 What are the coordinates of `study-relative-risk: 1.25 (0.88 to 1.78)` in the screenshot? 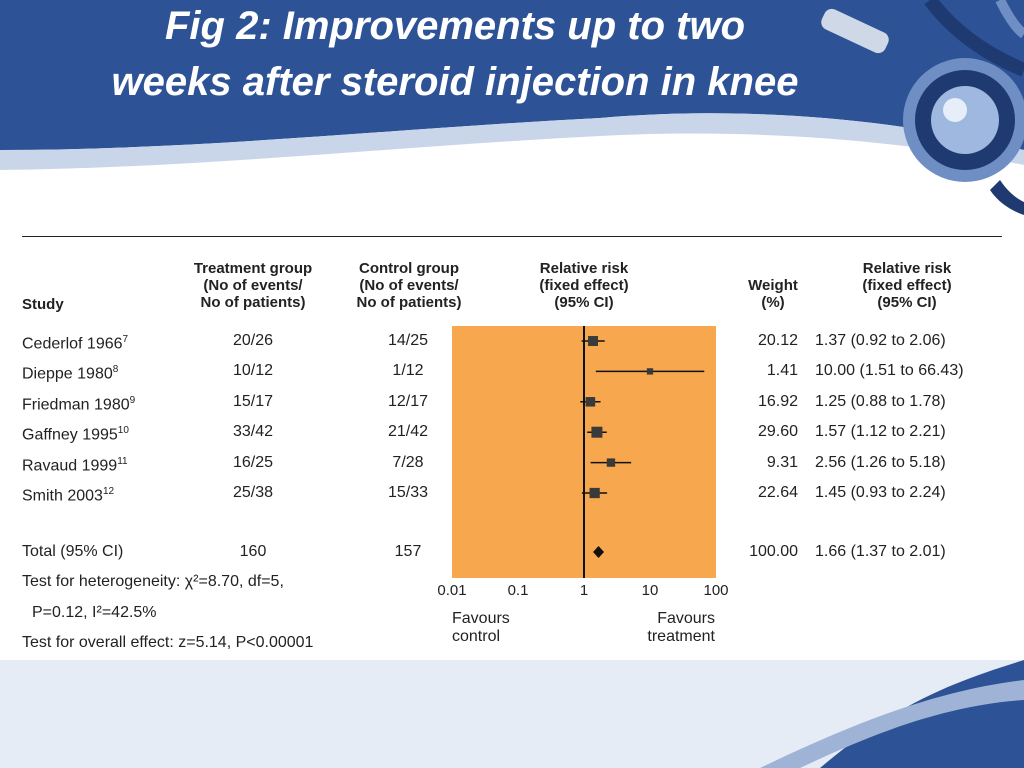 It's located at (880, 401).